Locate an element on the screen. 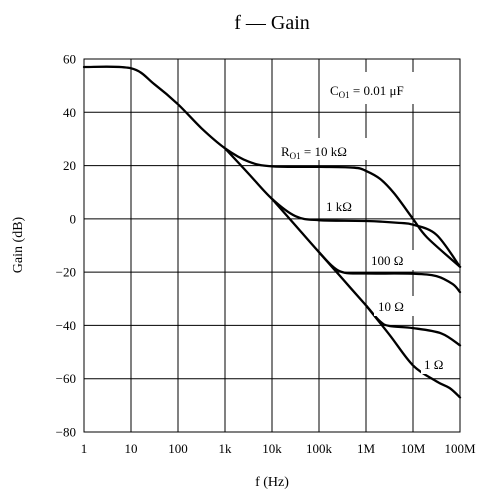  y-tick-labels: 60 40 20 0 −20 −40 −60 −80 is located at coordinates (66, 246).